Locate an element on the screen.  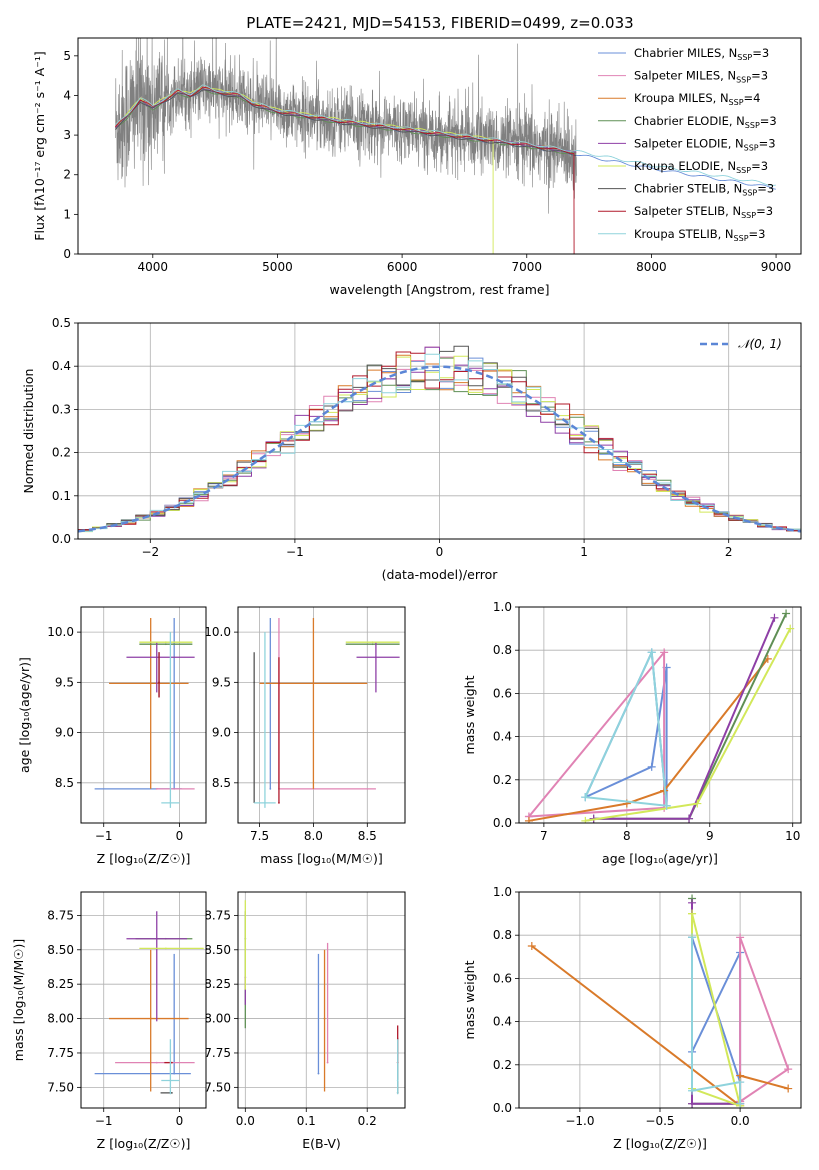
histogram-kroupa_stelib is located at coordinates (439, 442).